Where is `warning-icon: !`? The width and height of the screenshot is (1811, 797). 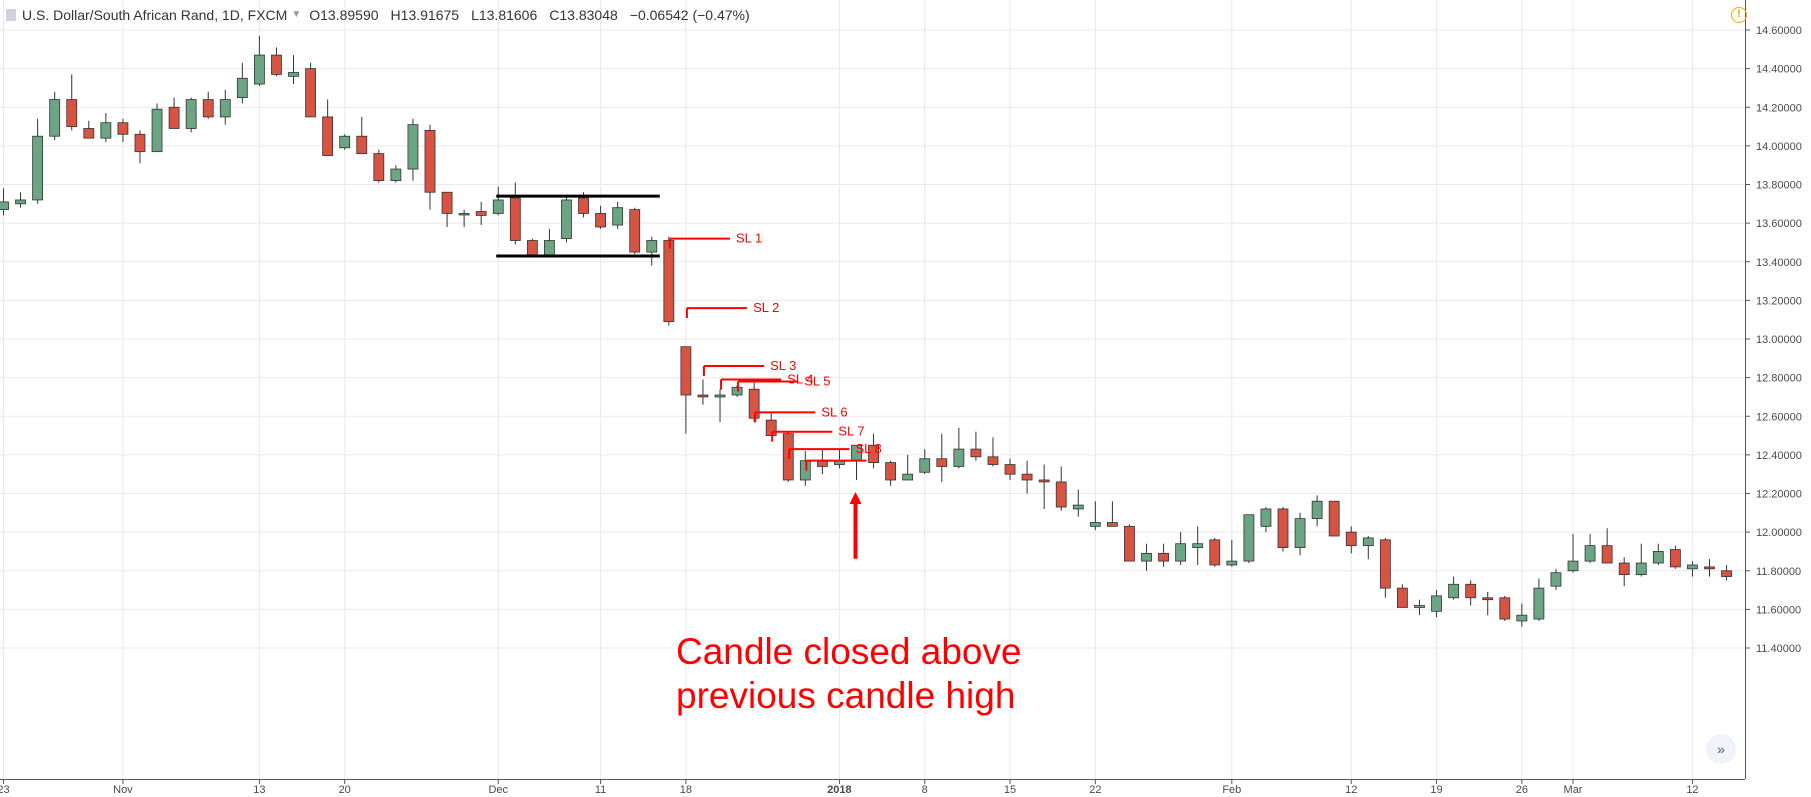
warning-icon: ! is located at coordinates (1739, 15).